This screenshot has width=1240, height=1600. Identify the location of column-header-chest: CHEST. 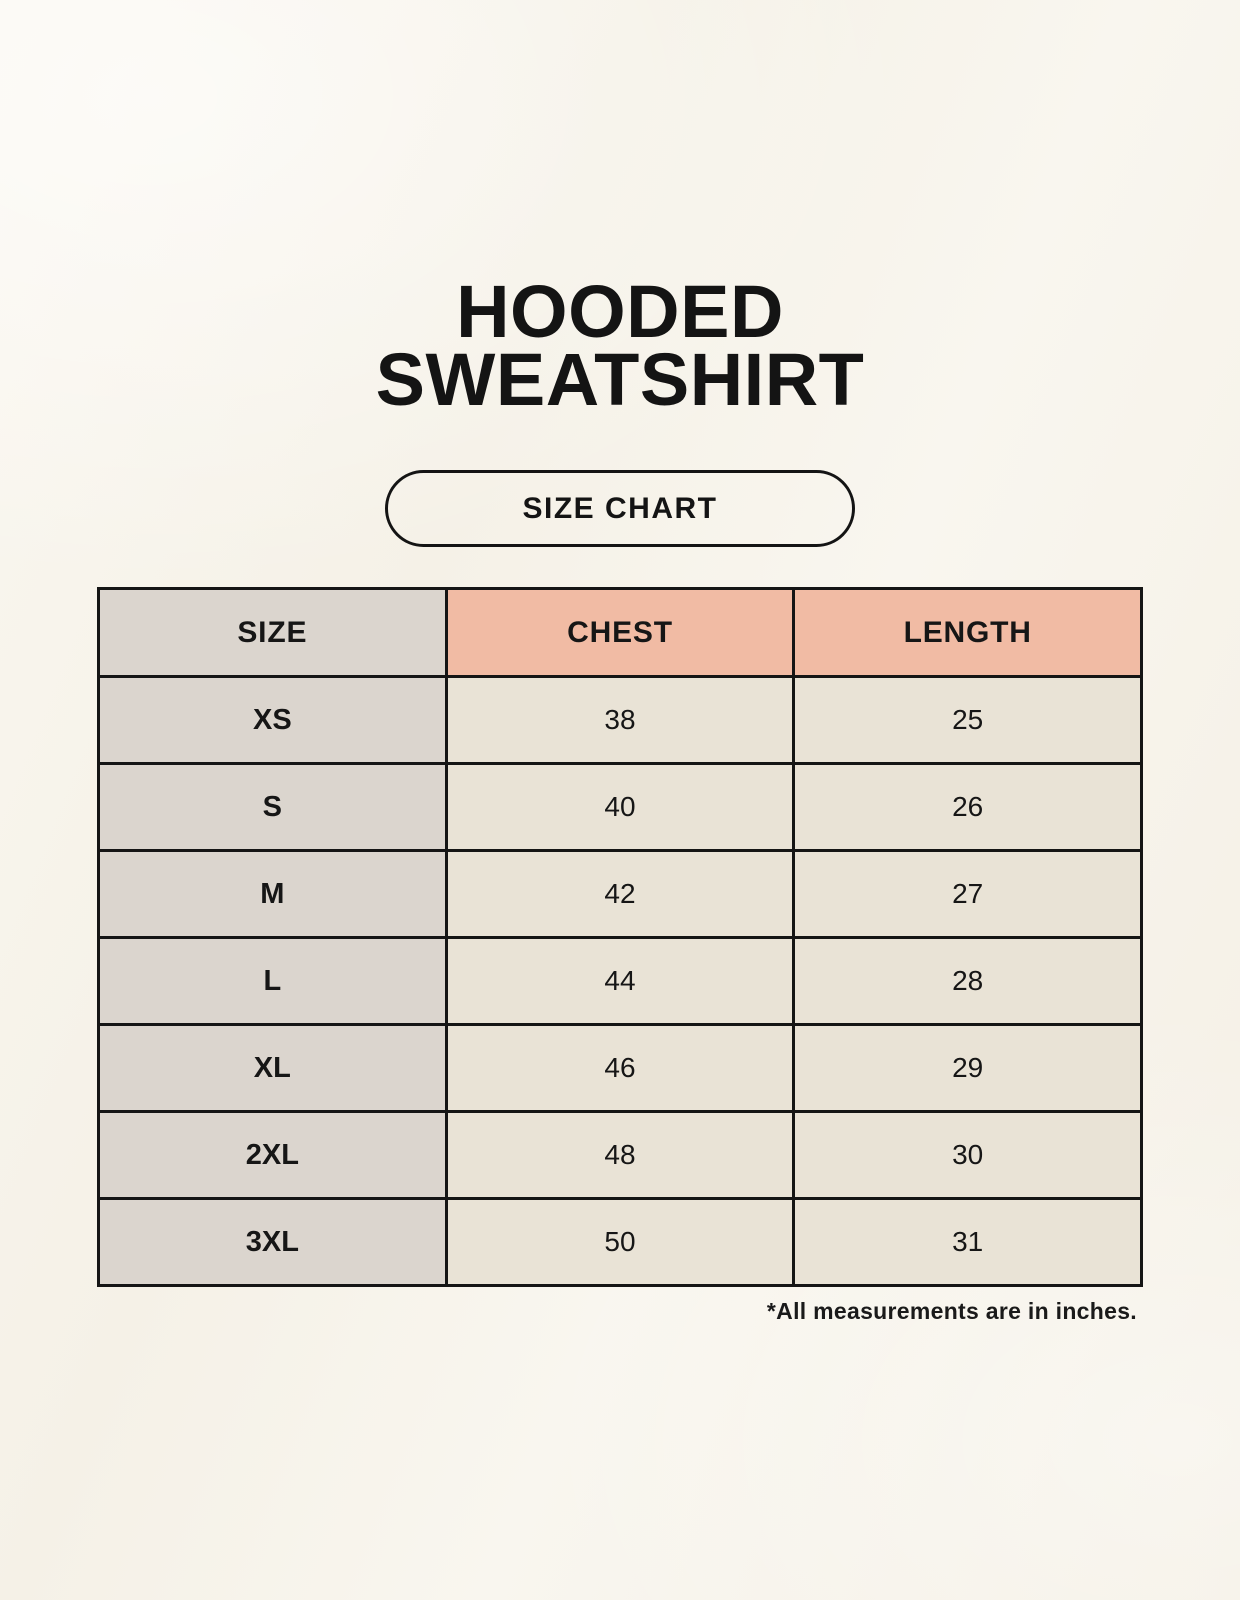
(620, 633).